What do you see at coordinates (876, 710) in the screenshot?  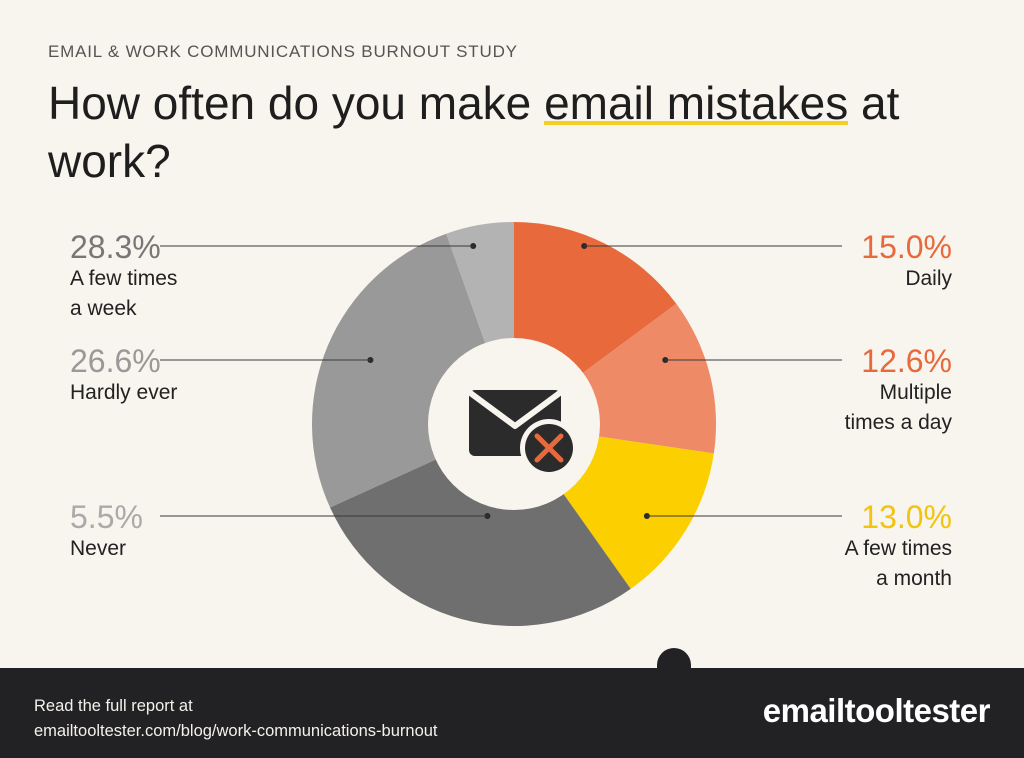 I see `brand-logo: emailtooltester` at bounding box center [876, 710].